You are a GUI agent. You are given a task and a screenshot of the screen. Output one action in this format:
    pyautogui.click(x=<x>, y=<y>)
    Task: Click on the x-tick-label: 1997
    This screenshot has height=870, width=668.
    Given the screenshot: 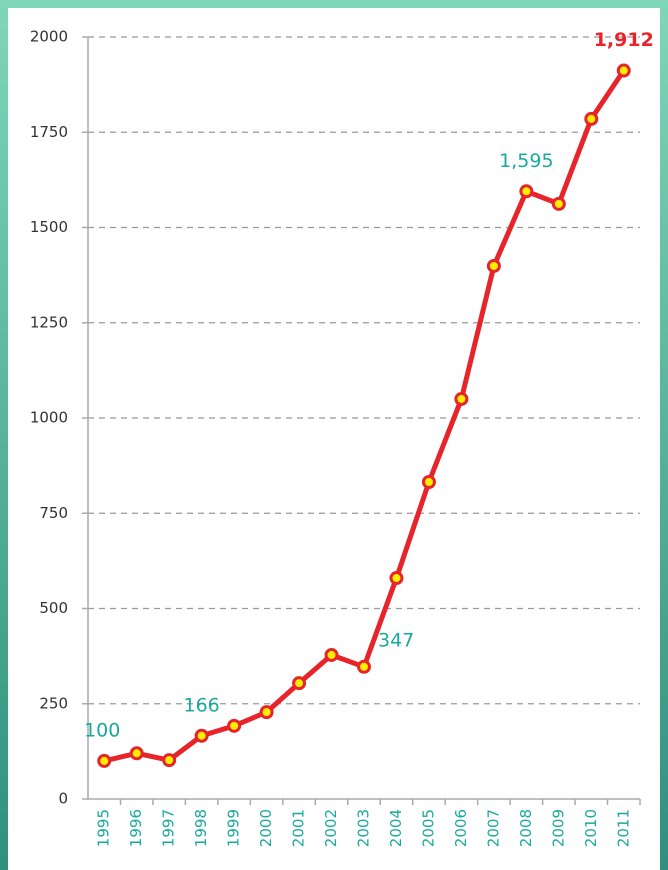 What is the action you would take?
    pyautogui.click(x=169, y=828)
    